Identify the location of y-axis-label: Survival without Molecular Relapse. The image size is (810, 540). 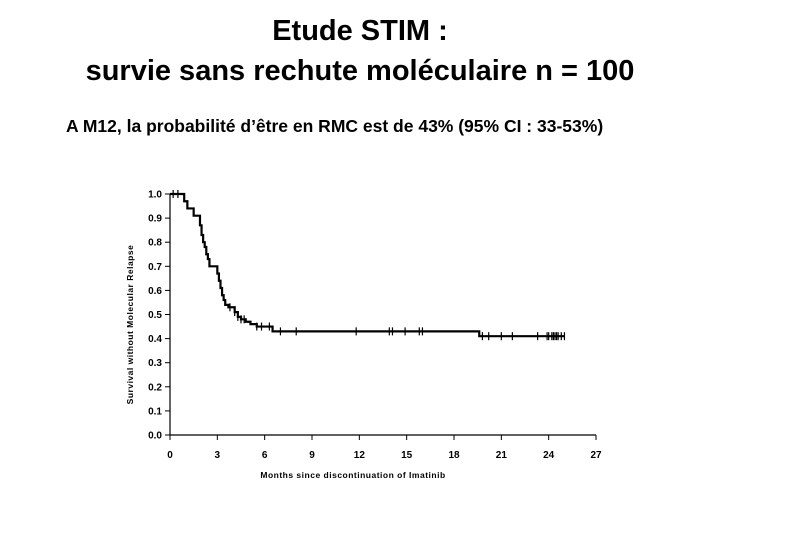
(130, 325).